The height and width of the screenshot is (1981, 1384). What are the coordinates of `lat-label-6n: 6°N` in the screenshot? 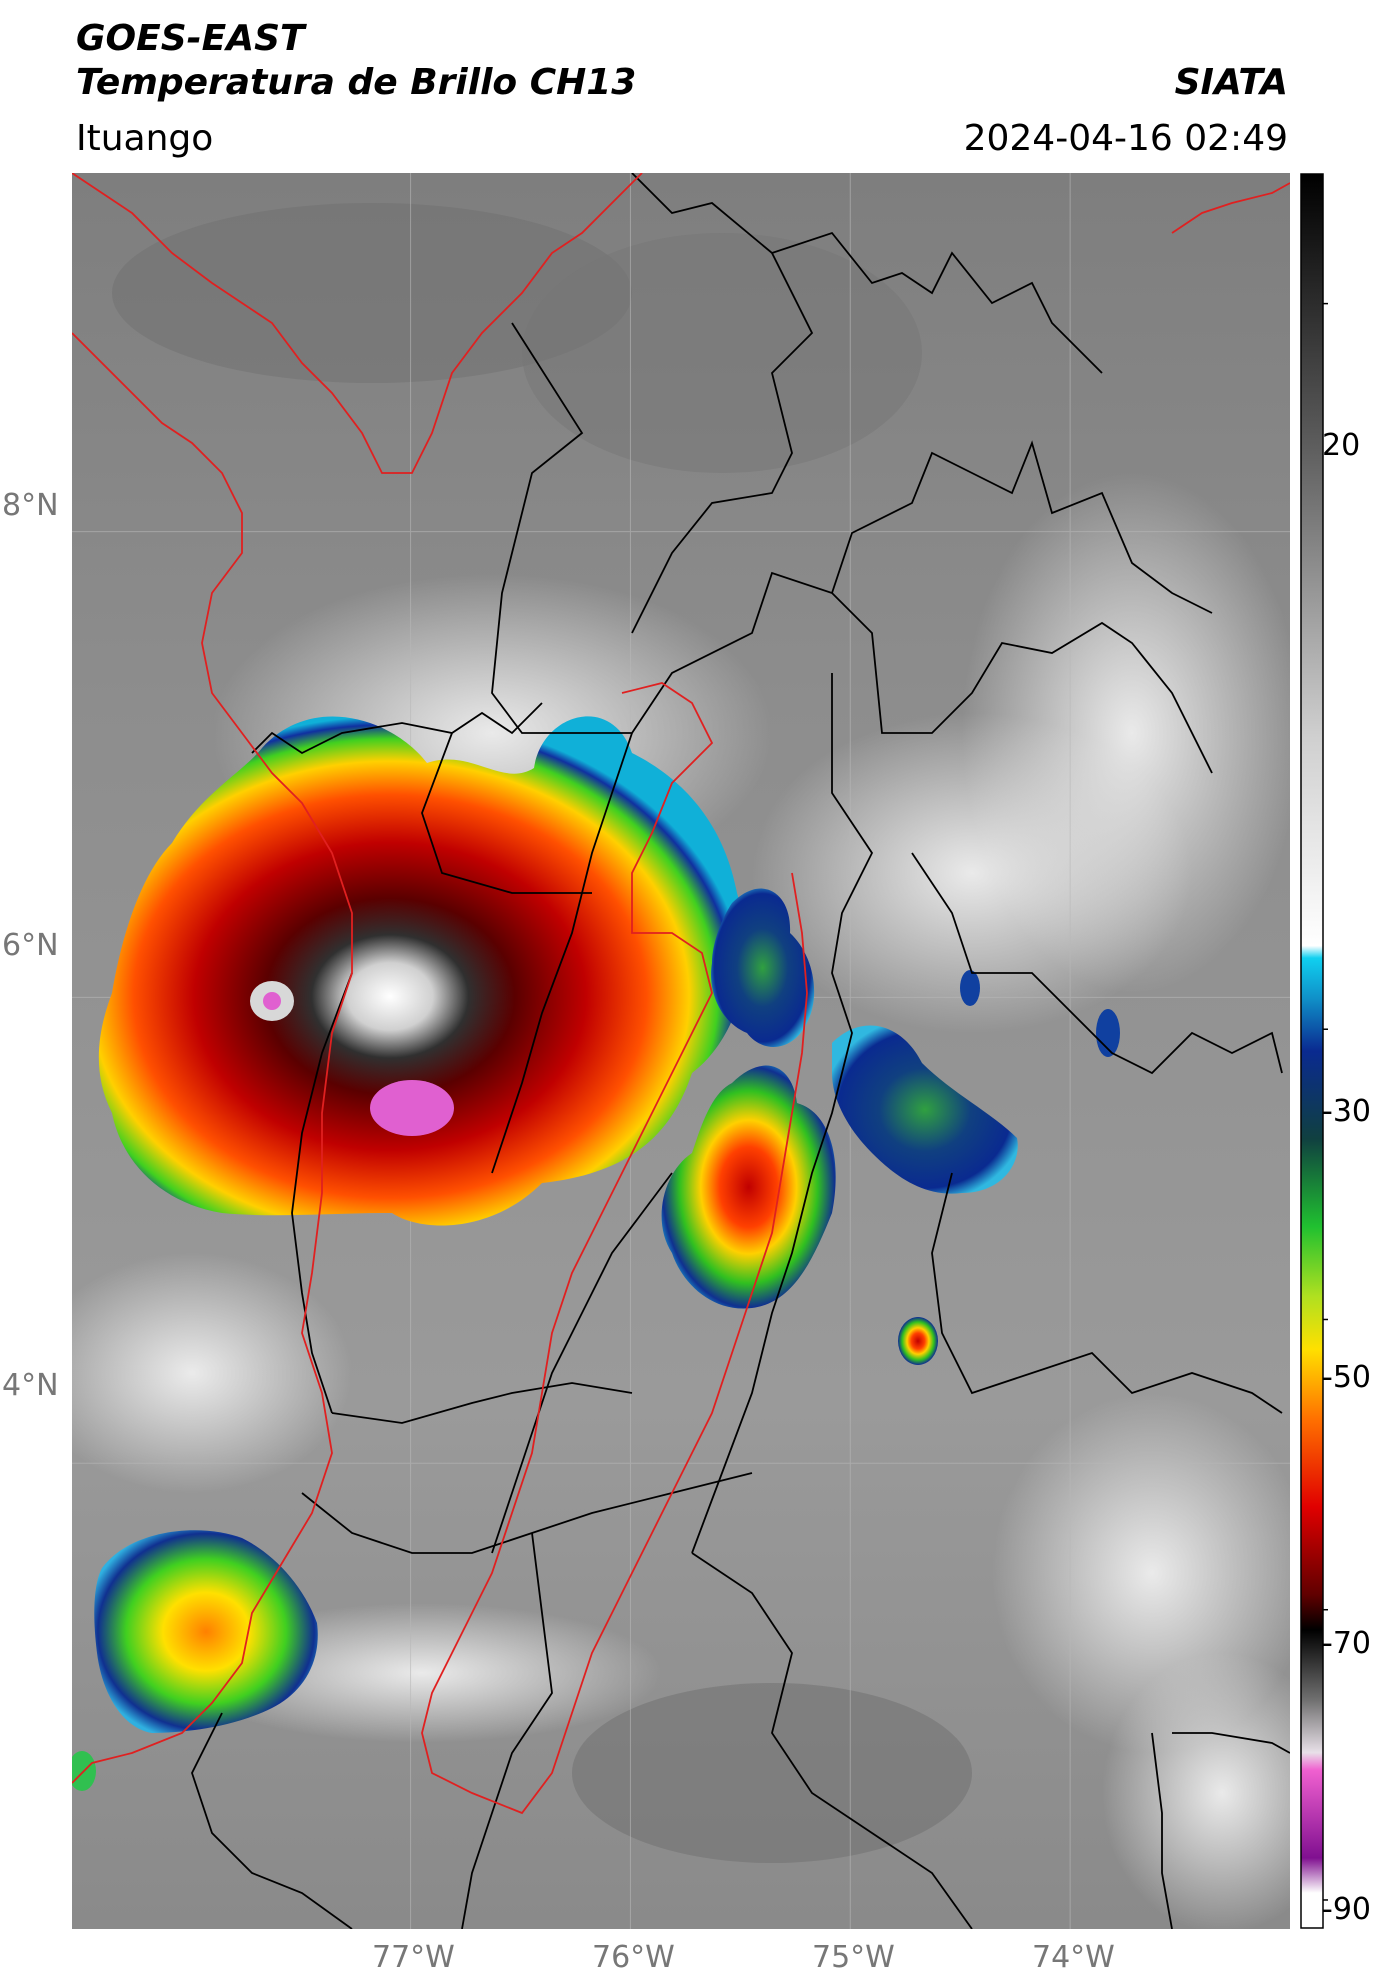 It's located at (30, 945).